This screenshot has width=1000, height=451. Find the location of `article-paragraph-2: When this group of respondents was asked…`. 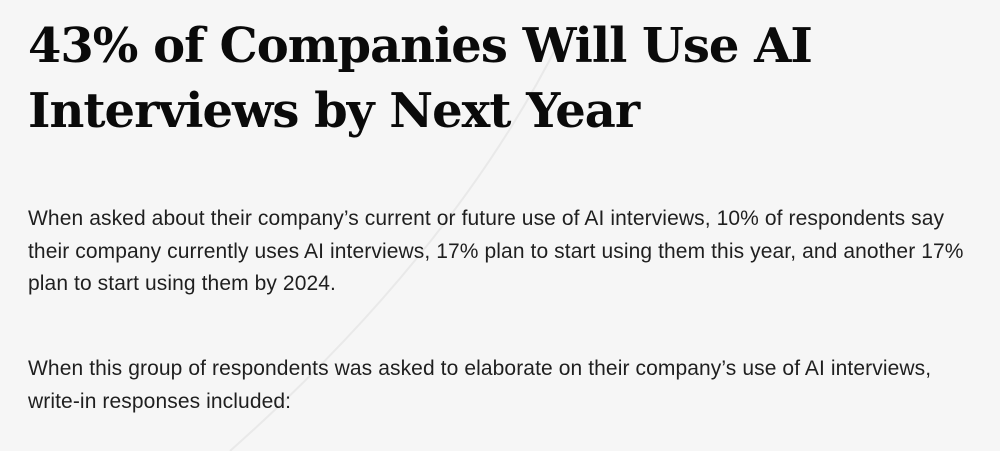

article-paragraph-2: When this group of respondents was asked… is located at coordinates (480, 385).